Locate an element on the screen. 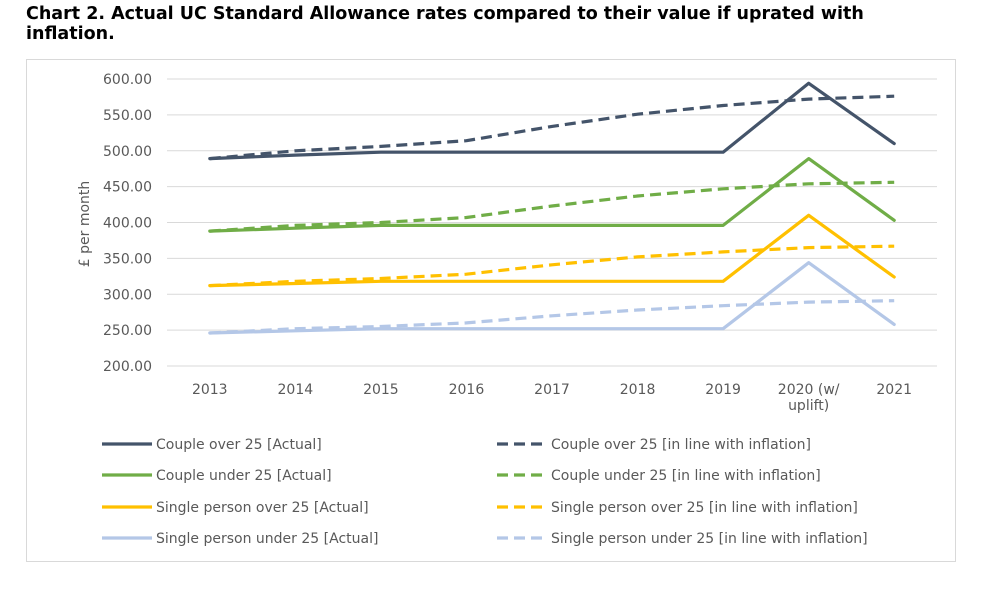 The height and width of the screenshot is (596, 985). y-tick-label: 250.00 is located at coordinates (127, 331).